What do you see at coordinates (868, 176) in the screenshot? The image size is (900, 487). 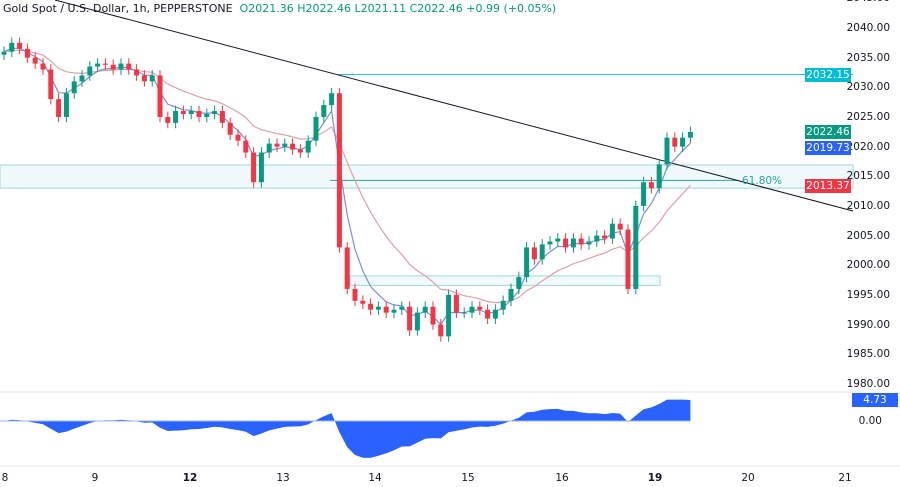 I see `price-axis-label: 2015.00` at bounding box center [868, 176].